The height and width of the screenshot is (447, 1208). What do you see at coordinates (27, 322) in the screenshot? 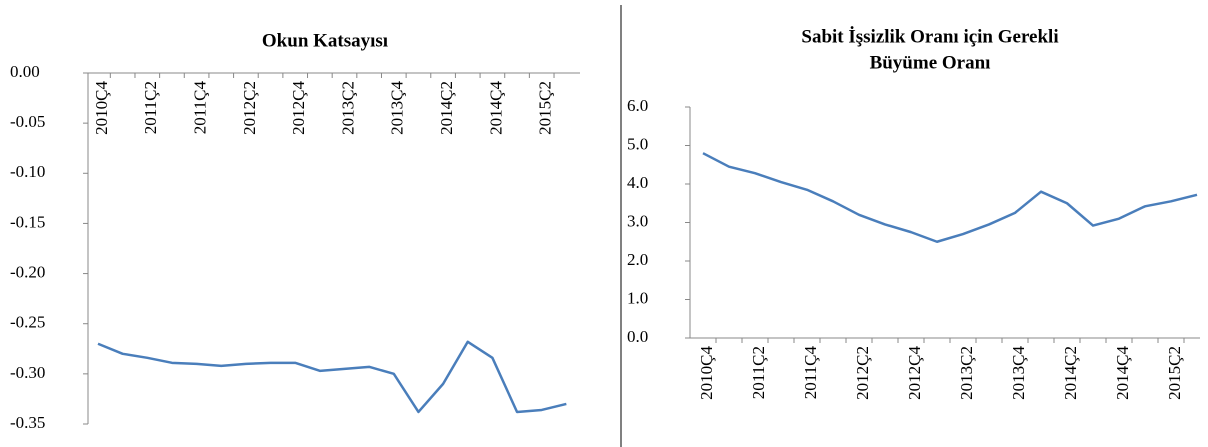
I see `y-tick-label: -0.25` at bounding box center [27, 322].